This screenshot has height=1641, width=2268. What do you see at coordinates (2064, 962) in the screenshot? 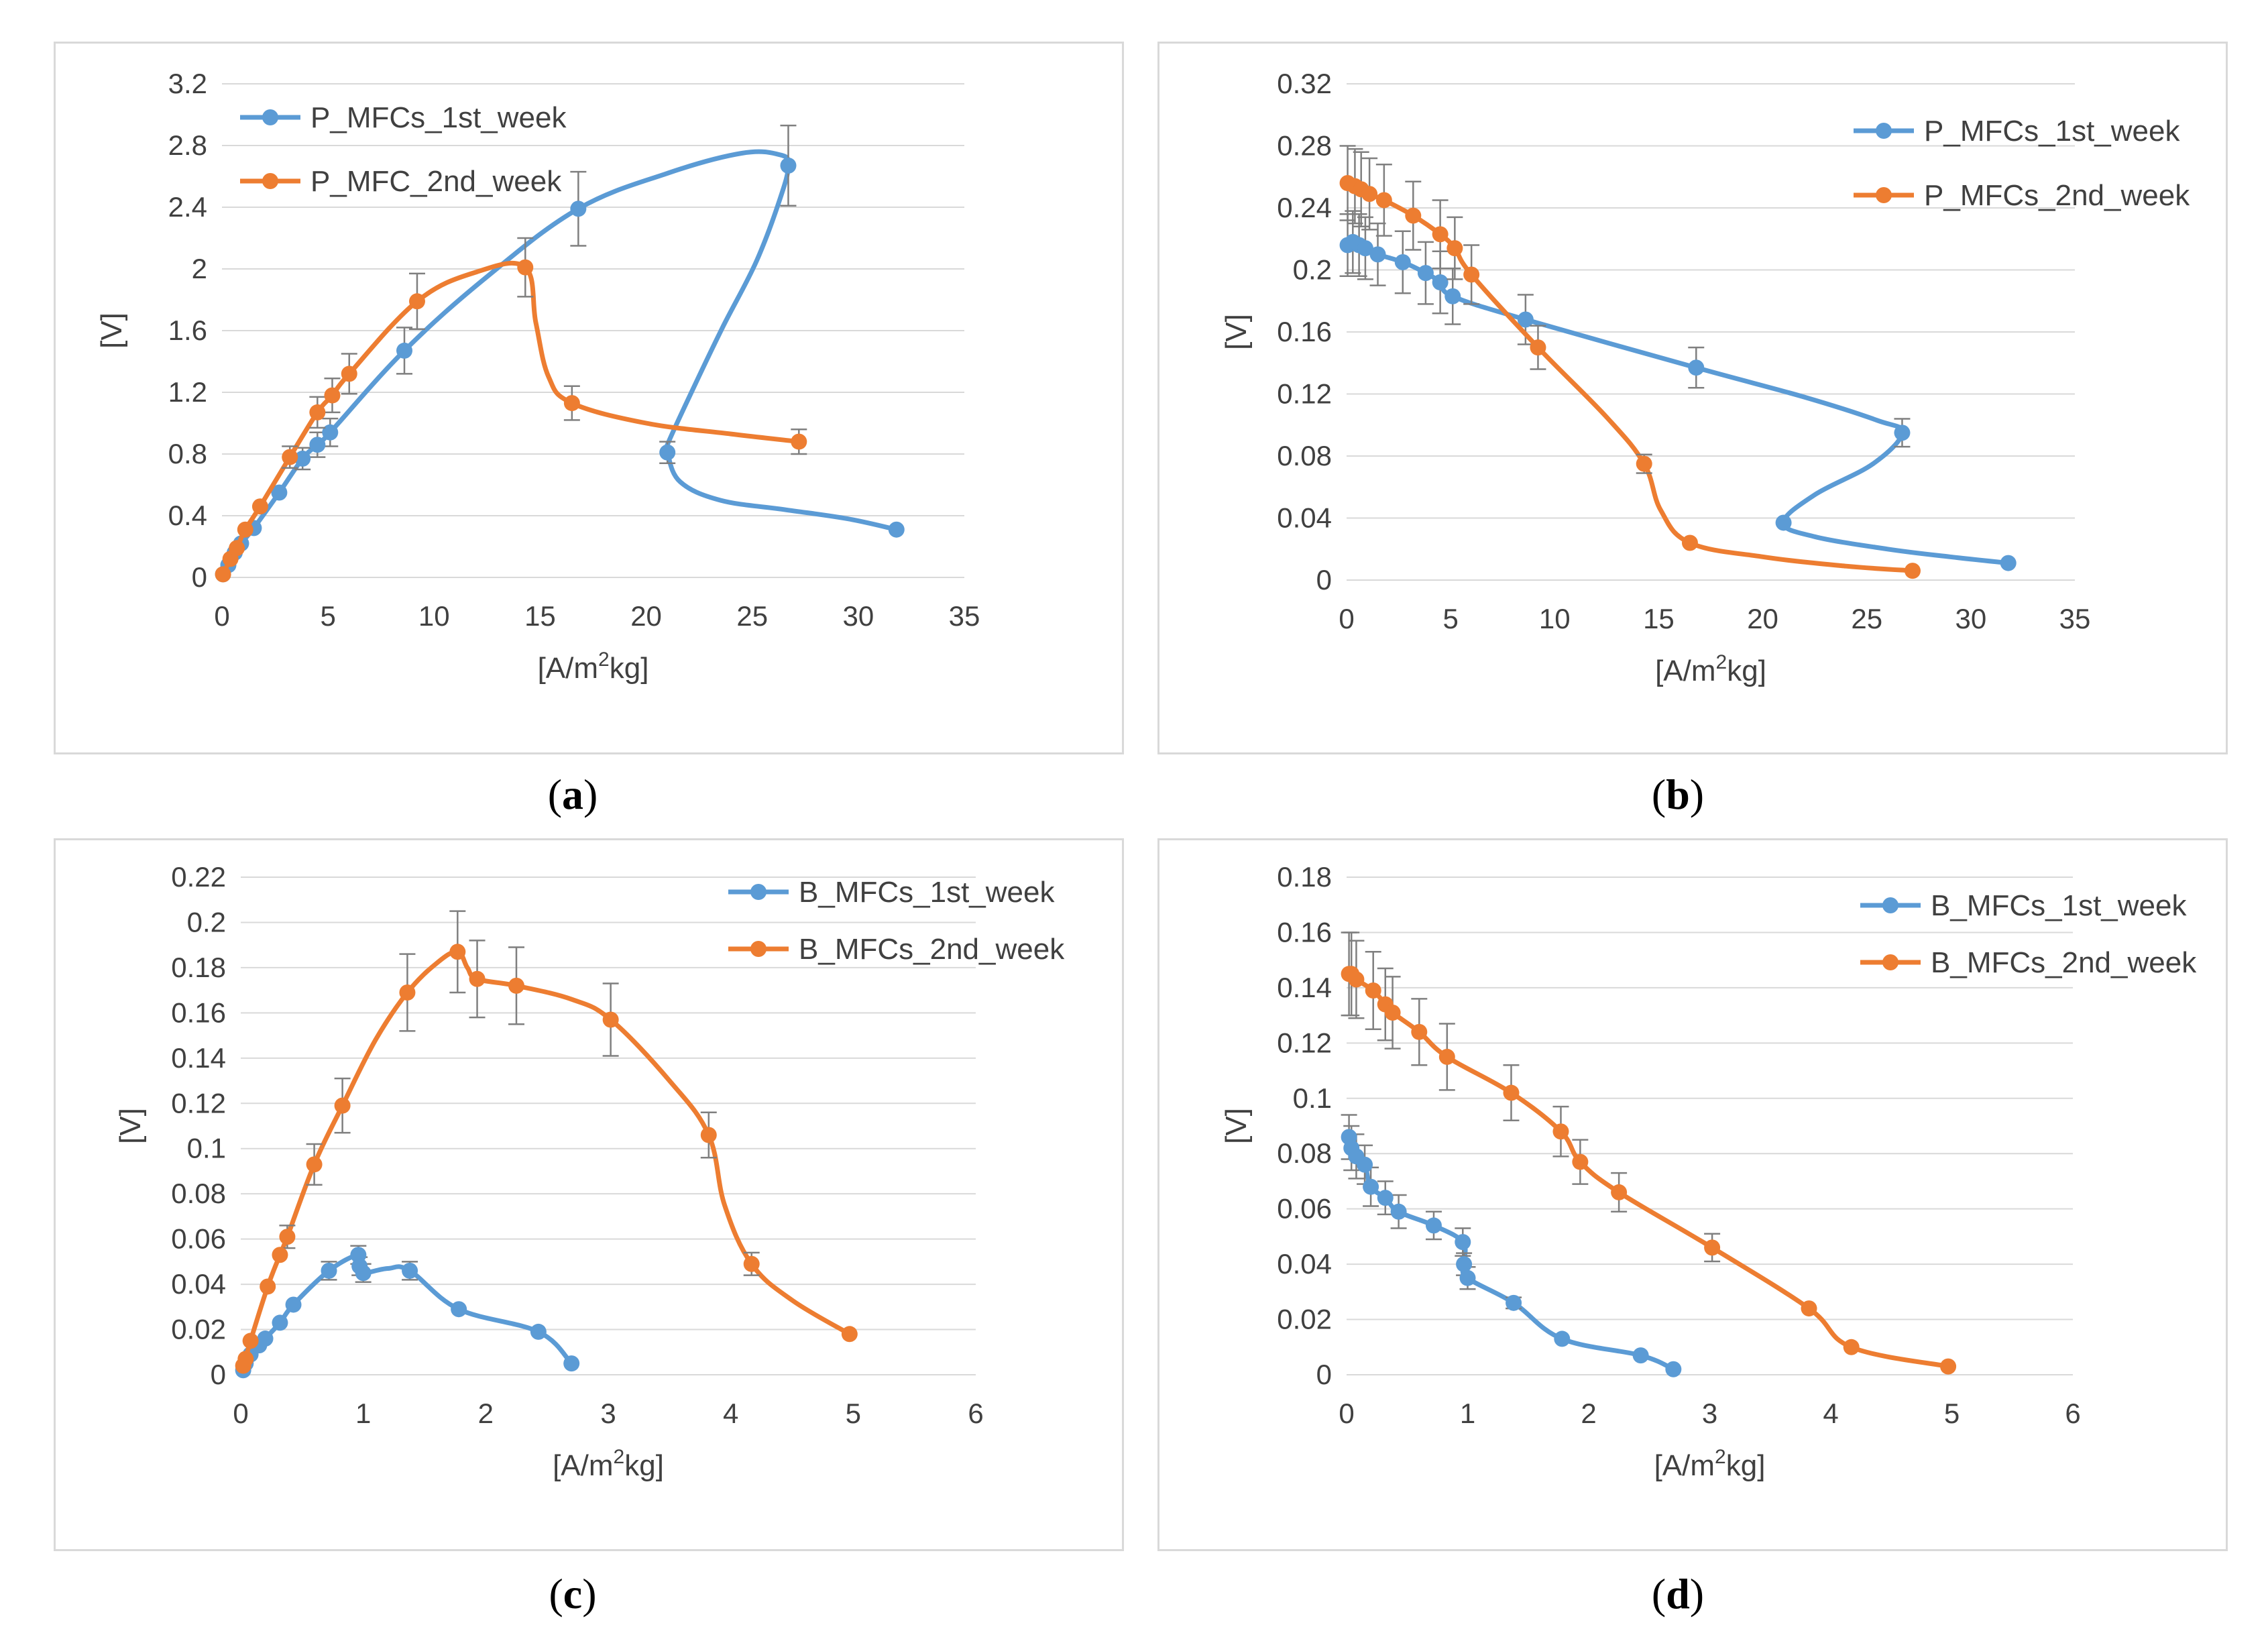
I see `legend-label: B_MFCs_2nd_week` at bounding box center [2064, 962].